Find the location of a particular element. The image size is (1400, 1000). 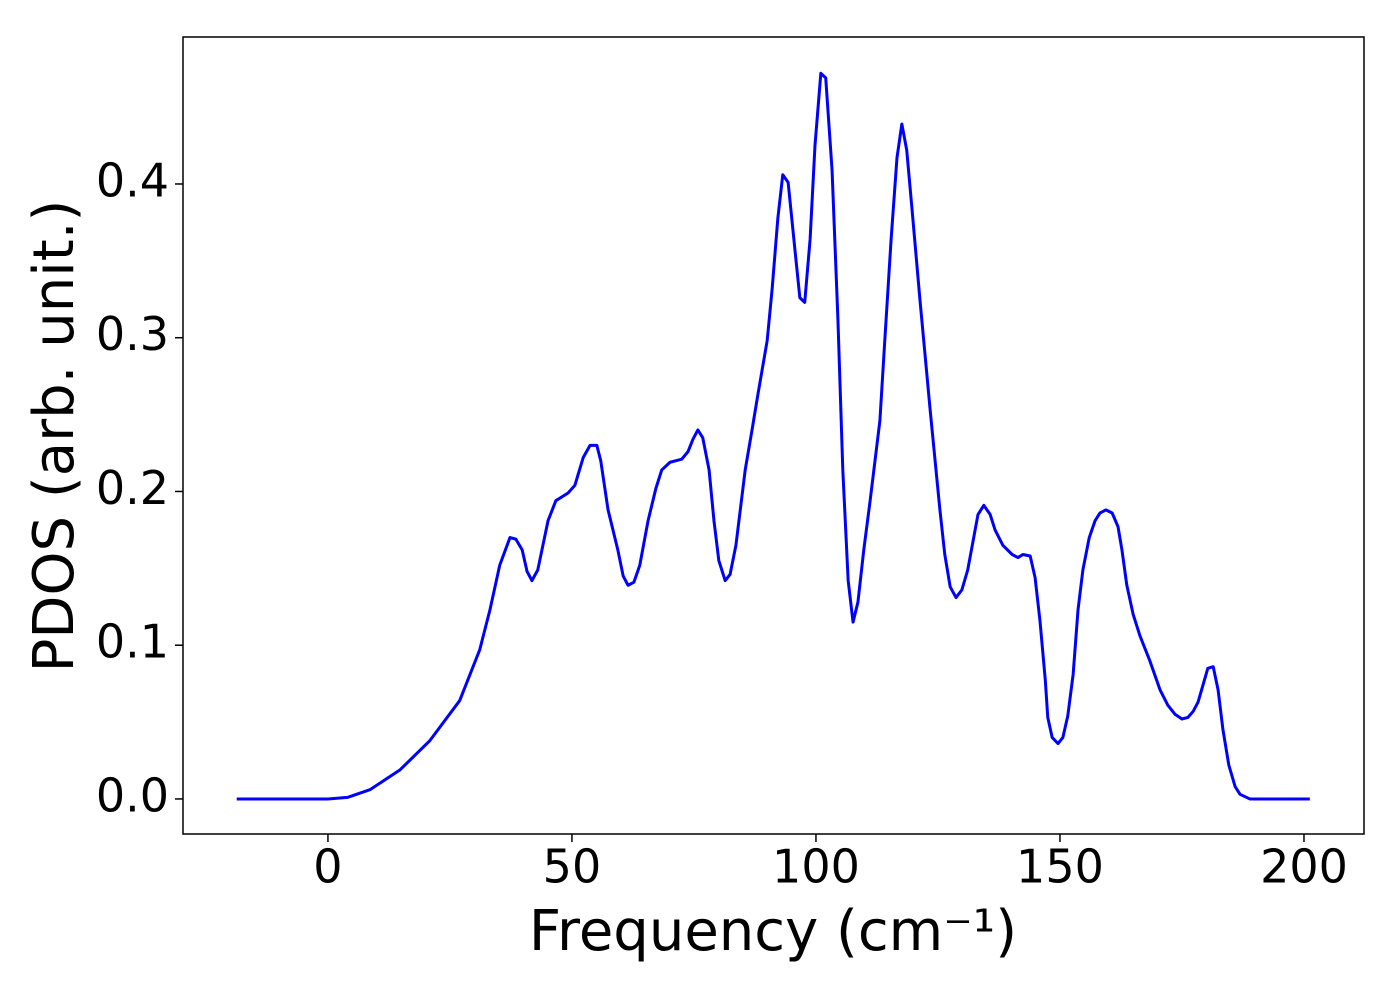

x-tick-label: 50 is located at coordinates (572, 867).